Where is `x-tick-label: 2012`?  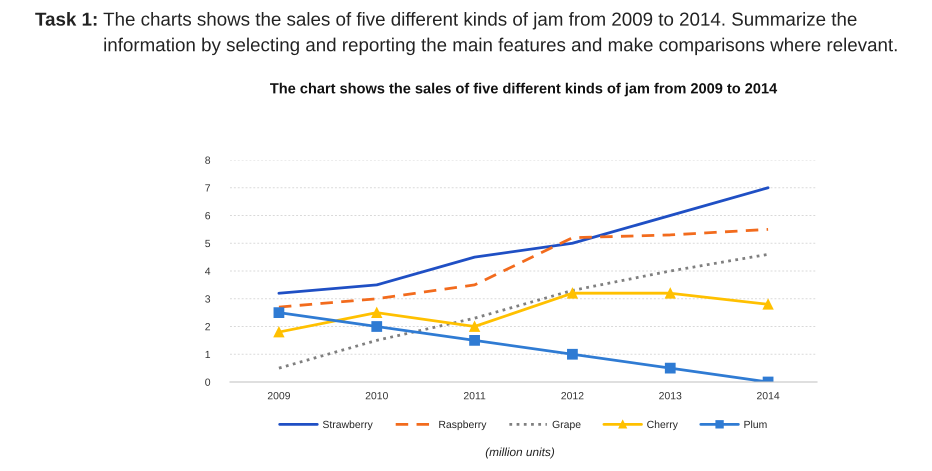
x-tick-label: 2012 is located at coordinates (572, 396).